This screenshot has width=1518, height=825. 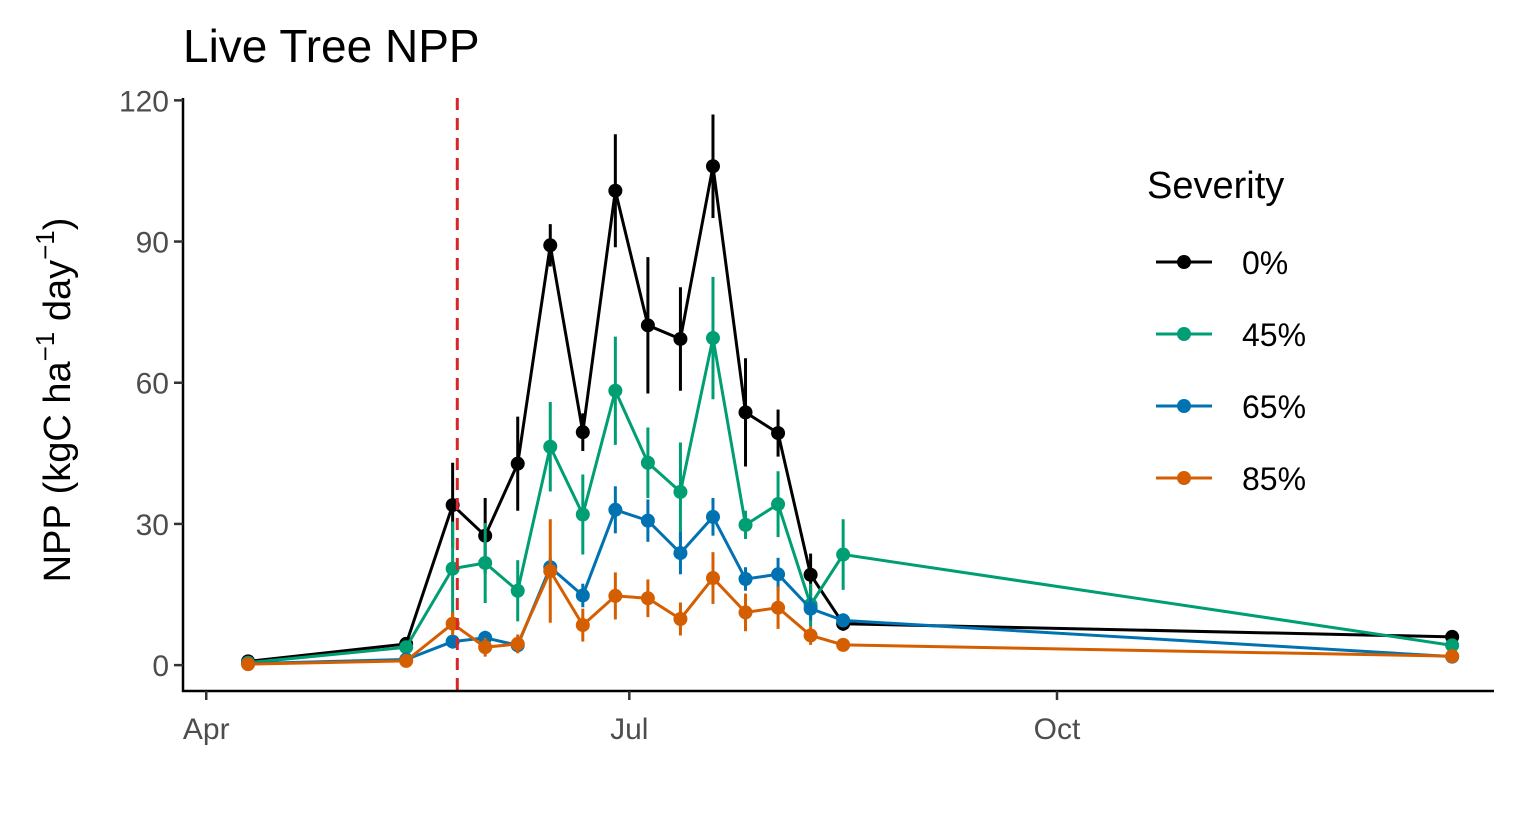 I want to click on y-axis-ticks: 0 30 60 90 120, so click(x=151, y=384).